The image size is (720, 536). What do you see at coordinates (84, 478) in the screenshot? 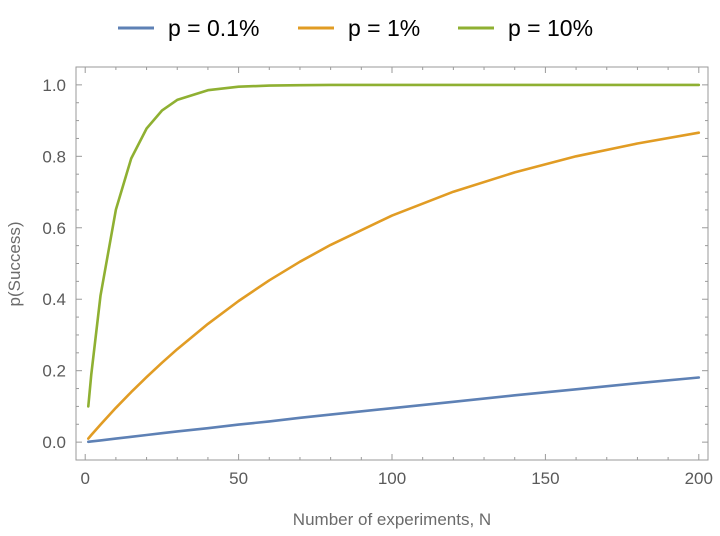
I see `x-tick-label: 0` at bounding box center [84, 478].